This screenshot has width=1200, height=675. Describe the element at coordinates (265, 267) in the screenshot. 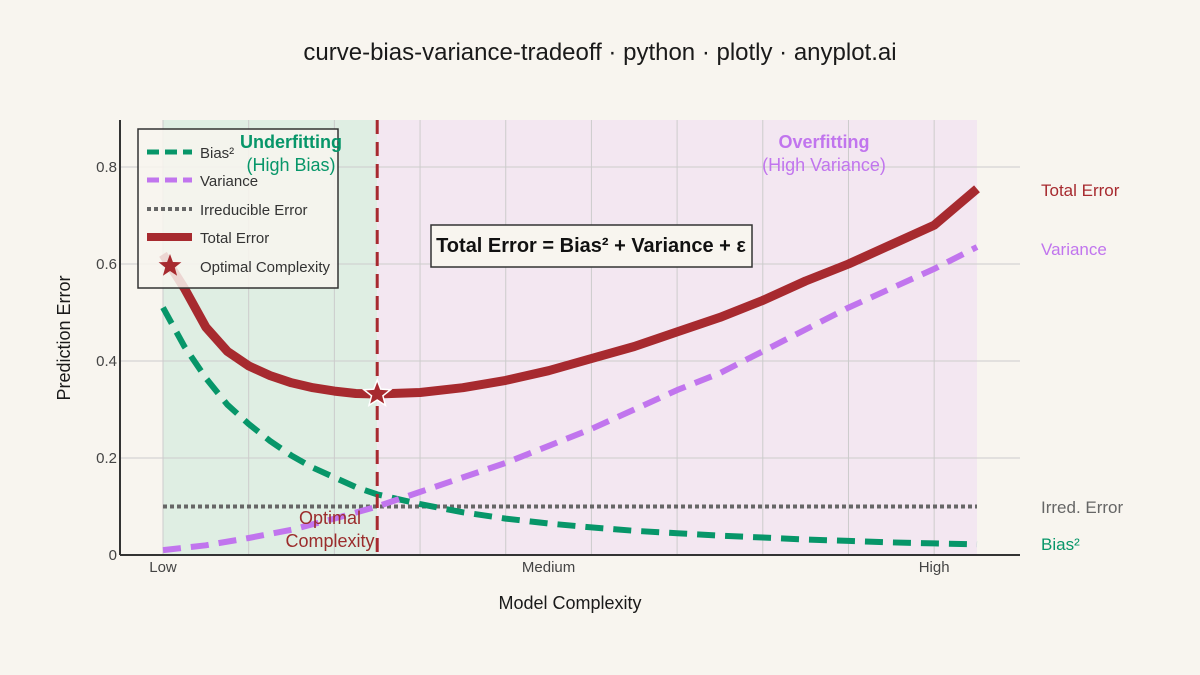

I see `legend-label-optimal: Optimal Complexity` at that location.